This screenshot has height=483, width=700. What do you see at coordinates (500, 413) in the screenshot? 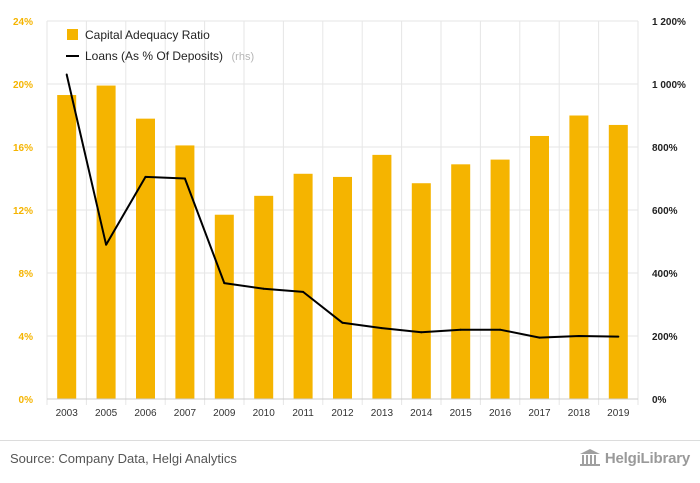
I see `x-tick-label: 2016` at bounding box center [500, 413].